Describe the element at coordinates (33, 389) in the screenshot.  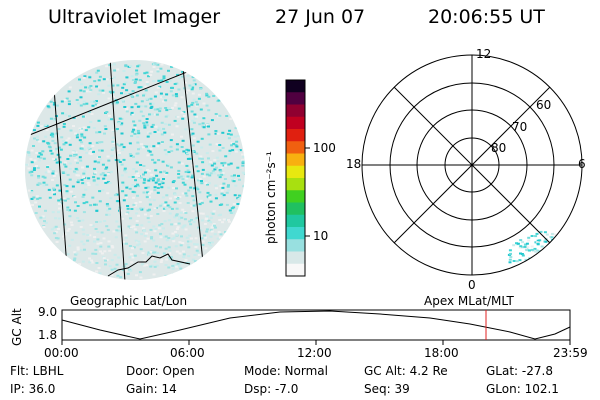
I see `status-ip: IP: 36.0` at that location.